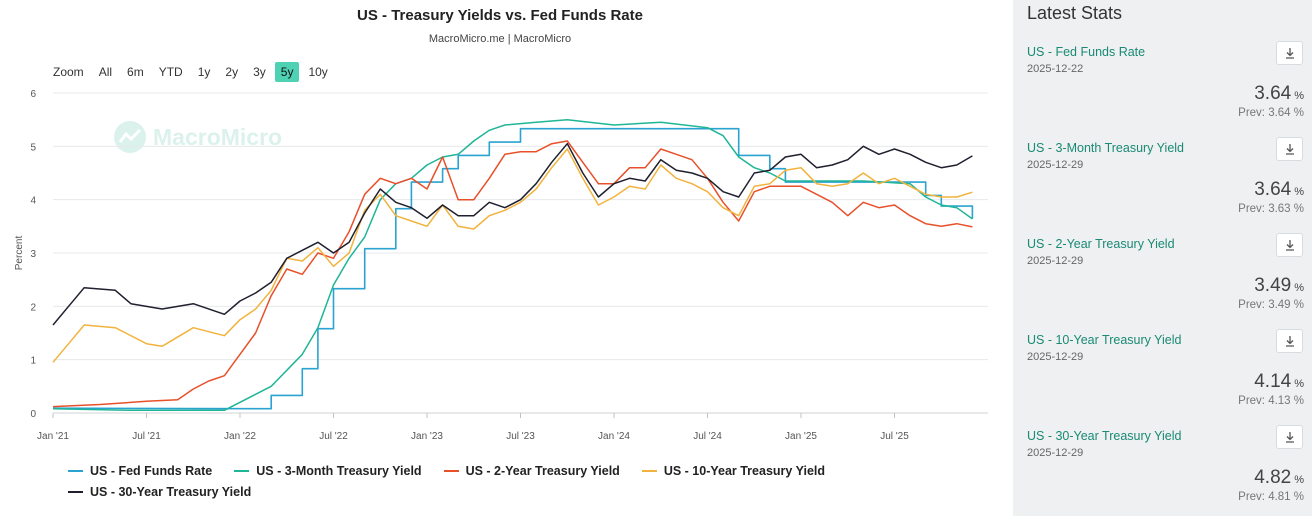 This screenshot has width=1312, height=516. I want to click on chart-title: US - Treasury Yields vs. Fed Funds Rate, so click(500, 15).